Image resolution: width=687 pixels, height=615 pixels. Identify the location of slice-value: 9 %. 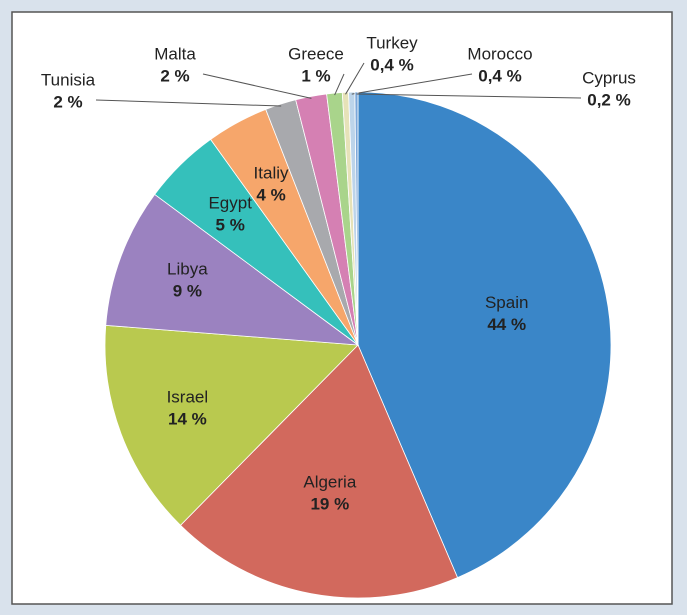
(187, 291).